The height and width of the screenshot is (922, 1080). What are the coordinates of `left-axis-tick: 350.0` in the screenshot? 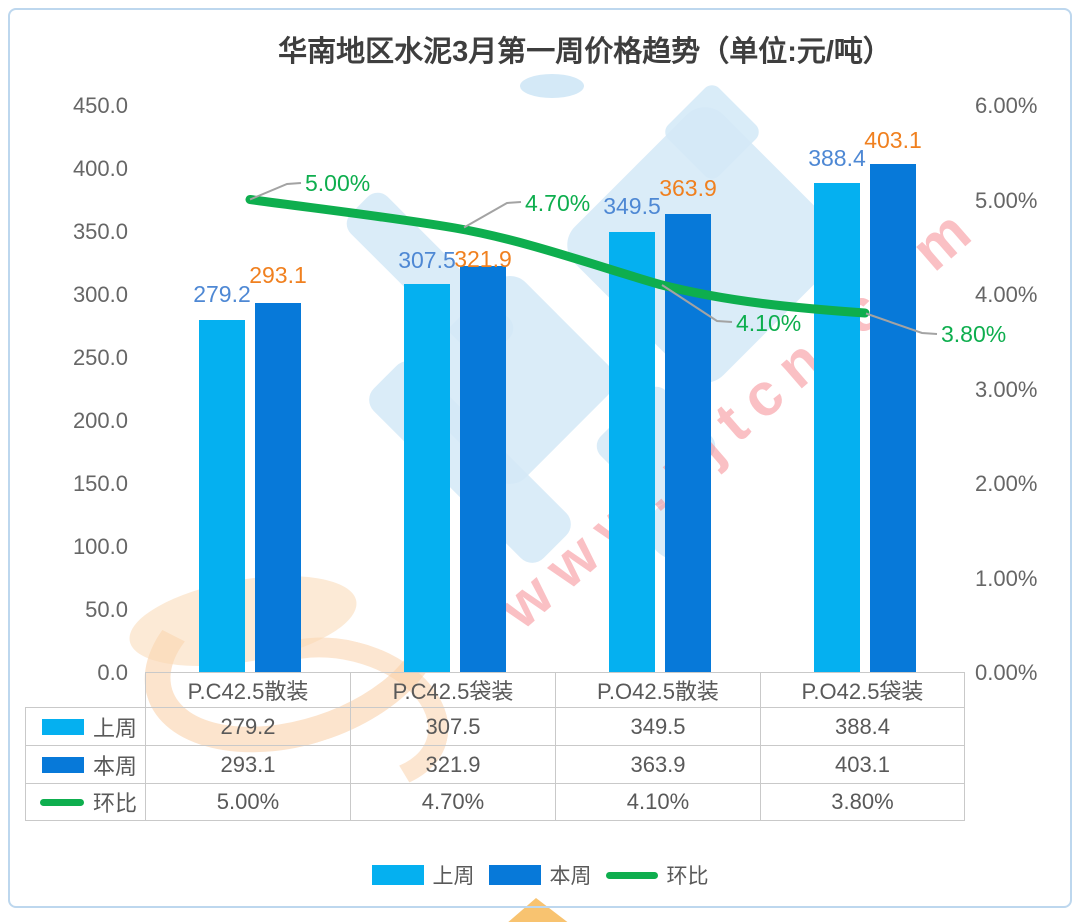 It's located at (100, 231).